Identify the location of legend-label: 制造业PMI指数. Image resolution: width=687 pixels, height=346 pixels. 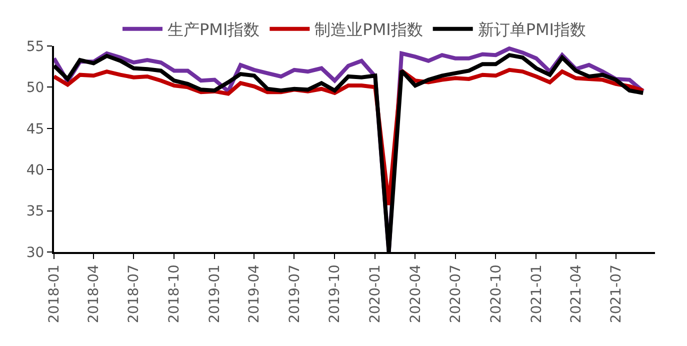
(368, 30).